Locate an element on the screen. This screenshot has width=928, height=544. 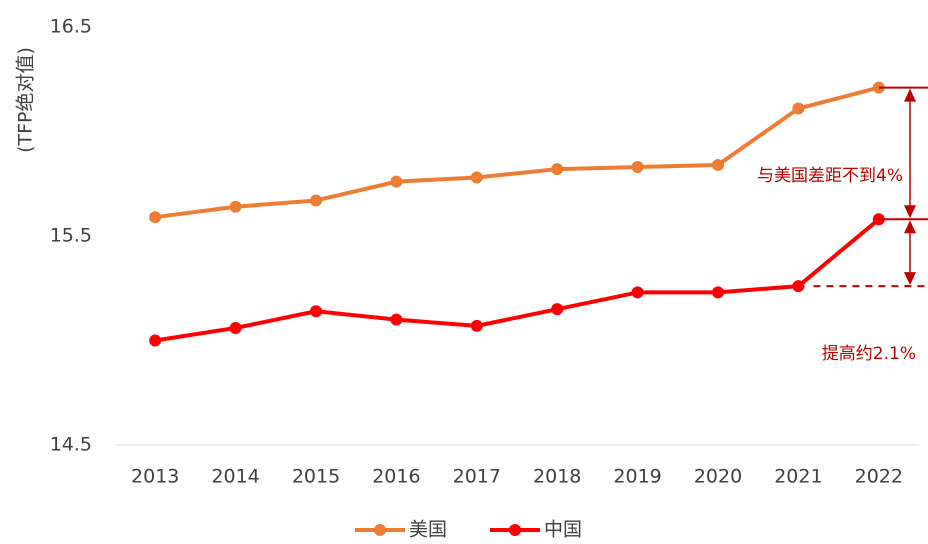
x-tick-label: 2018 is located at coordinates (557, 477).